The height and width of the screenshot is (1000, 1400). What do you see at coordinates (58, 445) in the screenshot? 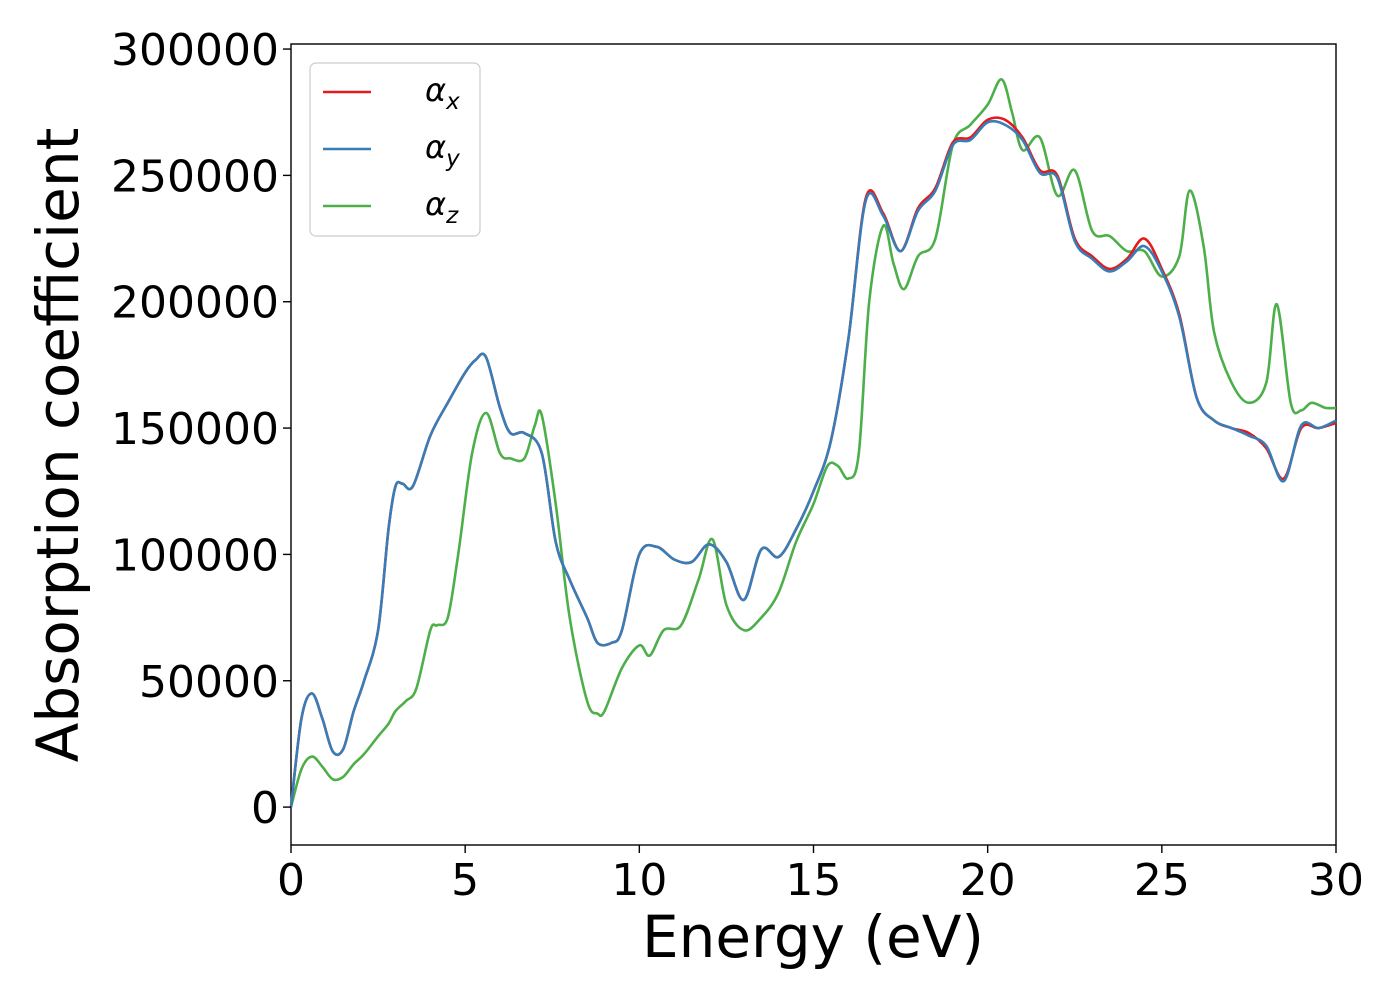
I see `y-axis-title: Absorption coefficient` at bounding box center [58, 445].